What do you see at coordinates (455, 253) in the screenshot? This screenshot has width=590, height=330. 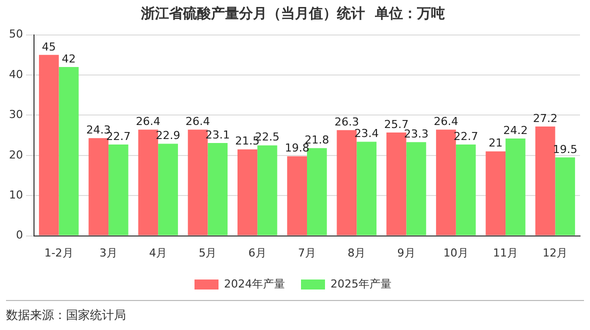 I see `x-tick-label: 10月` at bounding box center [455, 253].